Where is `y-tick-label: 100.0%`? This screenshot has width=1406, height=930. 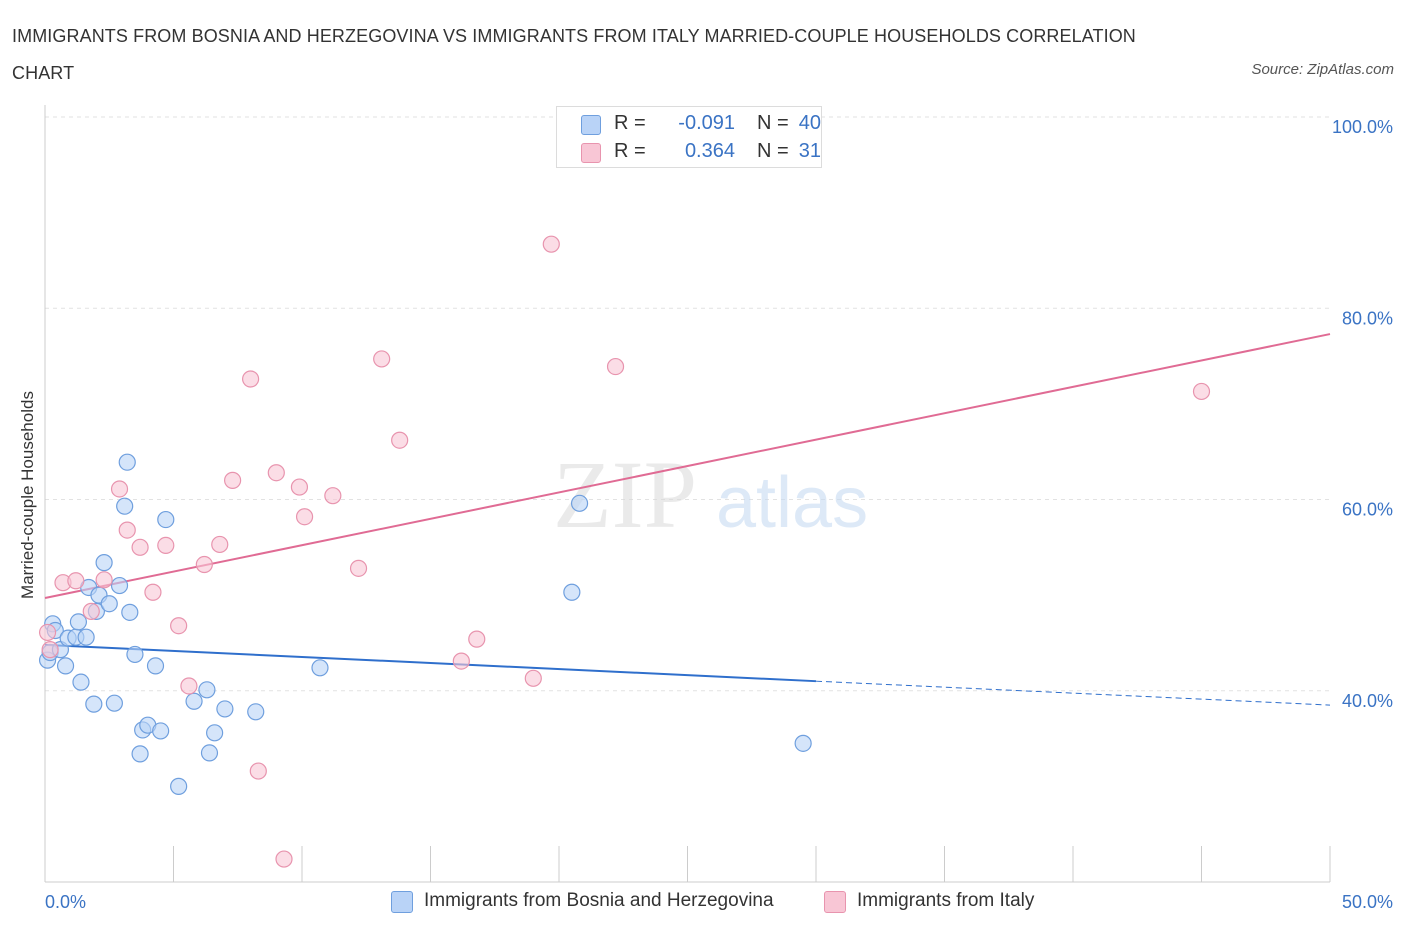 y-tick-label: 100.0% is located at coordinates (1362, 127).